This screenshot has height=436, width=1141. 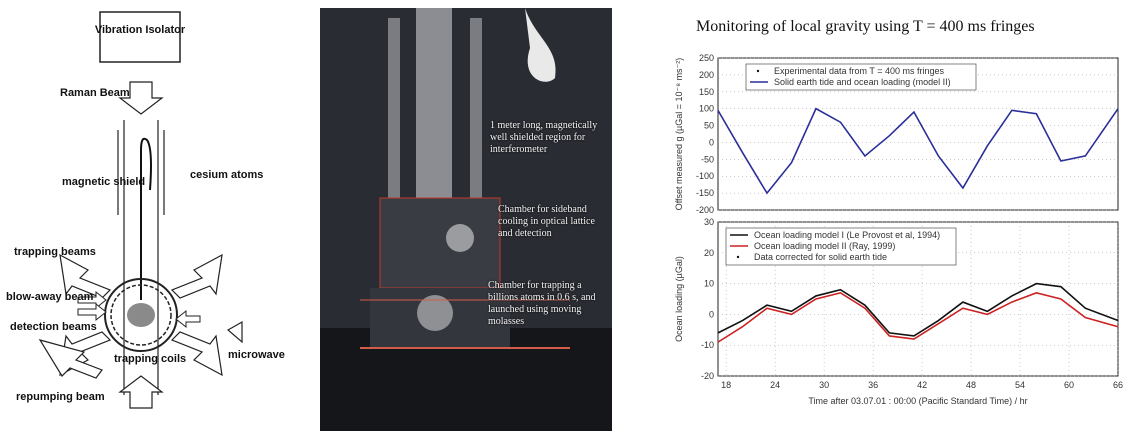 I want to click on bottom-raman-arrow, so click(x=141, y=392).